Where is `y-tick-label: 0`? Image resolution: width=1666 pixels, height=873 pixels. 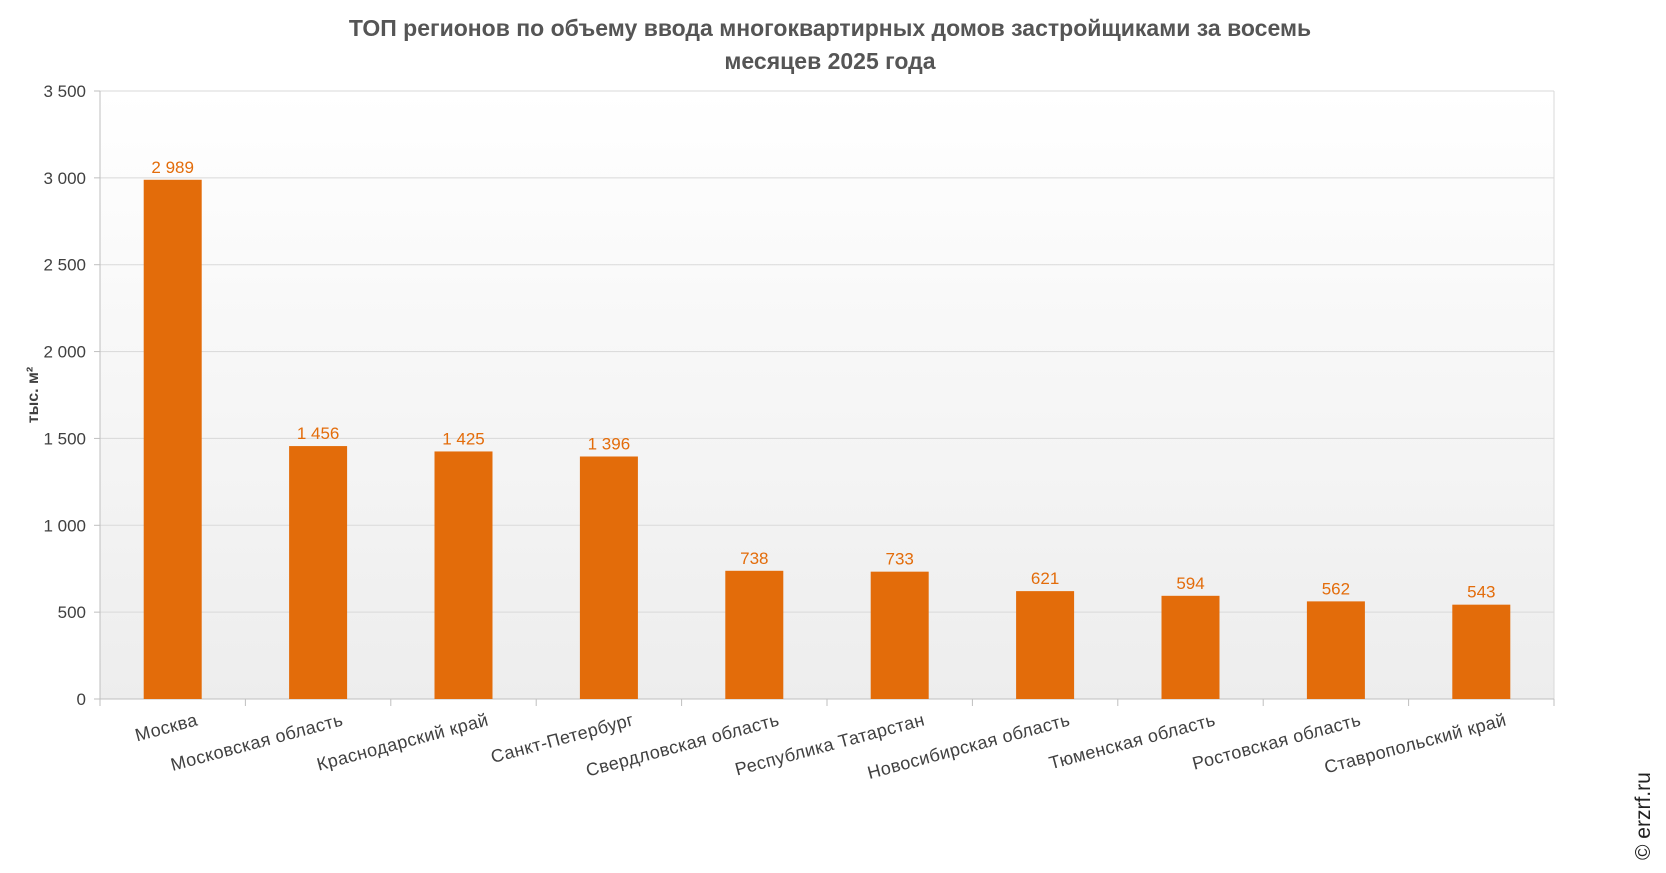
y-tick-label: 0 is located at coordinates (81, 699).